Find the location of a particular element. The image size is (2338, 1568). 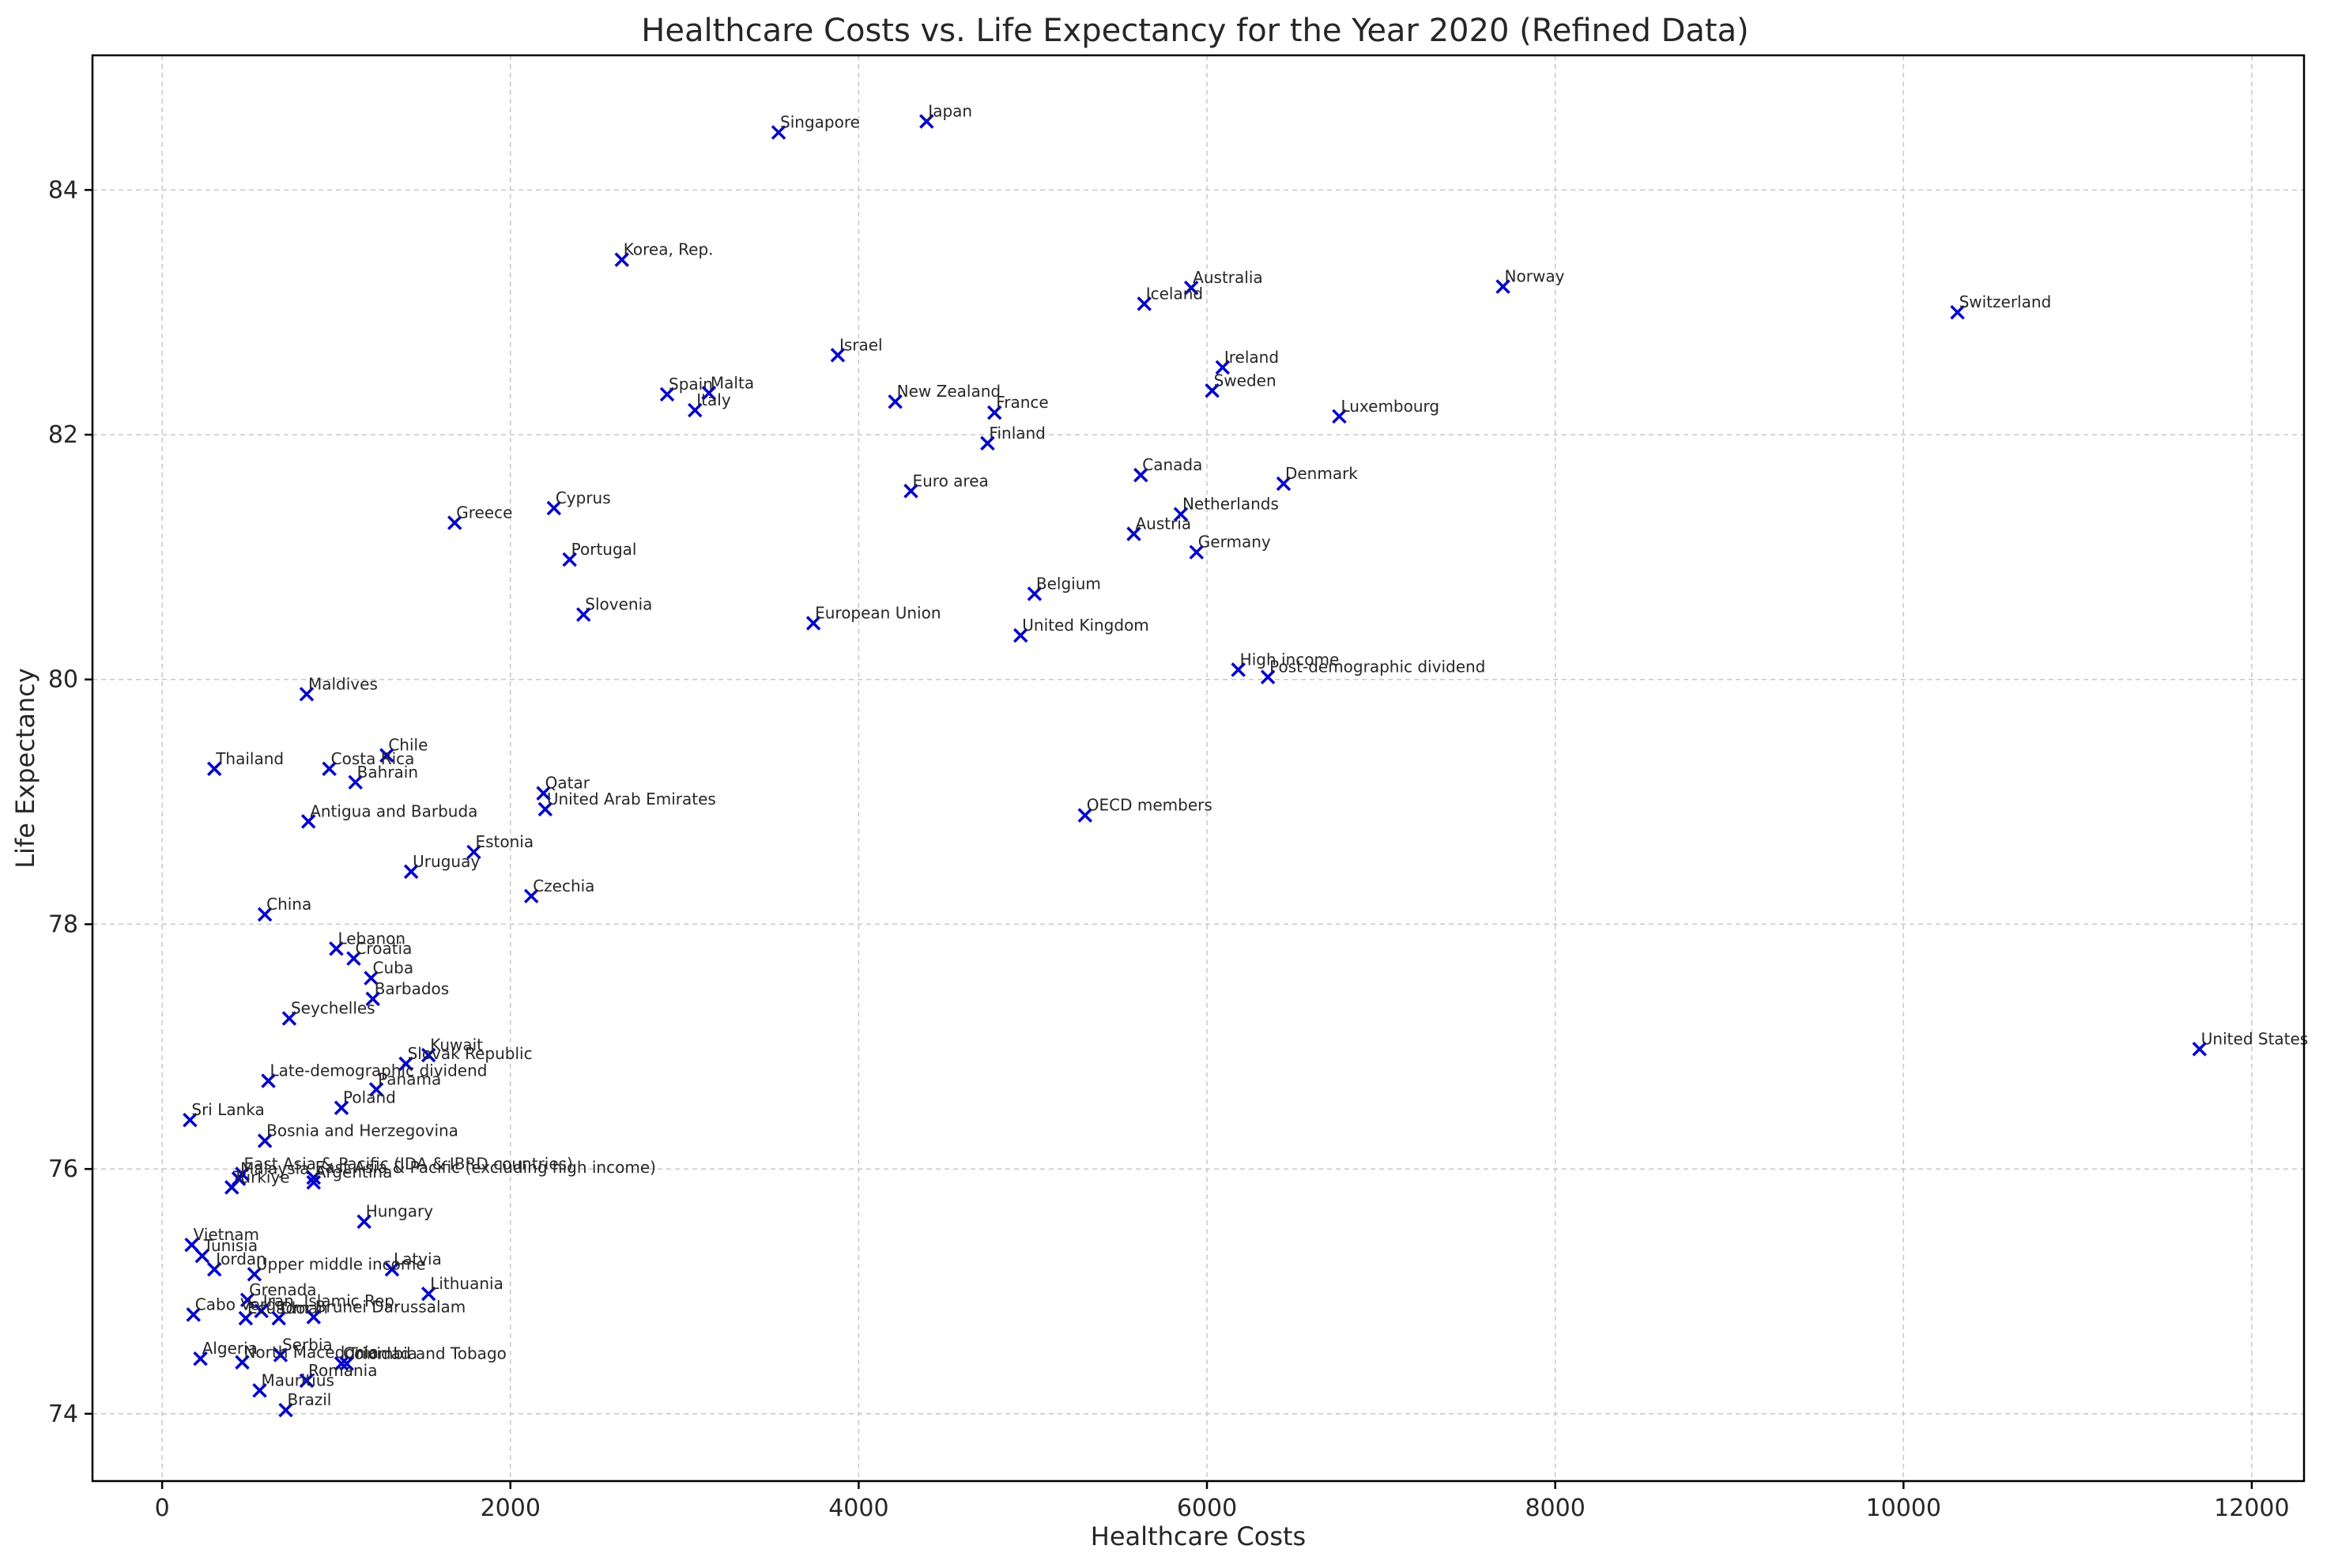

y-tick-label: 80 is located at coordinates (63, 680).